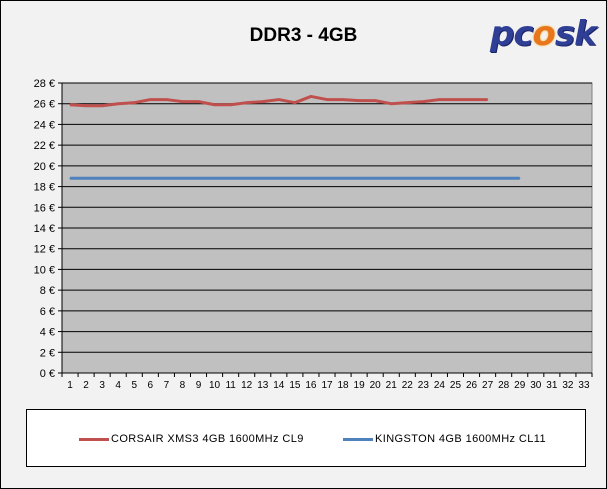 Image resolution: width=607 pixels, height=489 pixels. What do you see at coordinates (47, 374) in the screenshot?
I see `y-tick-label: 0 €` at bounding box center [47, 374].